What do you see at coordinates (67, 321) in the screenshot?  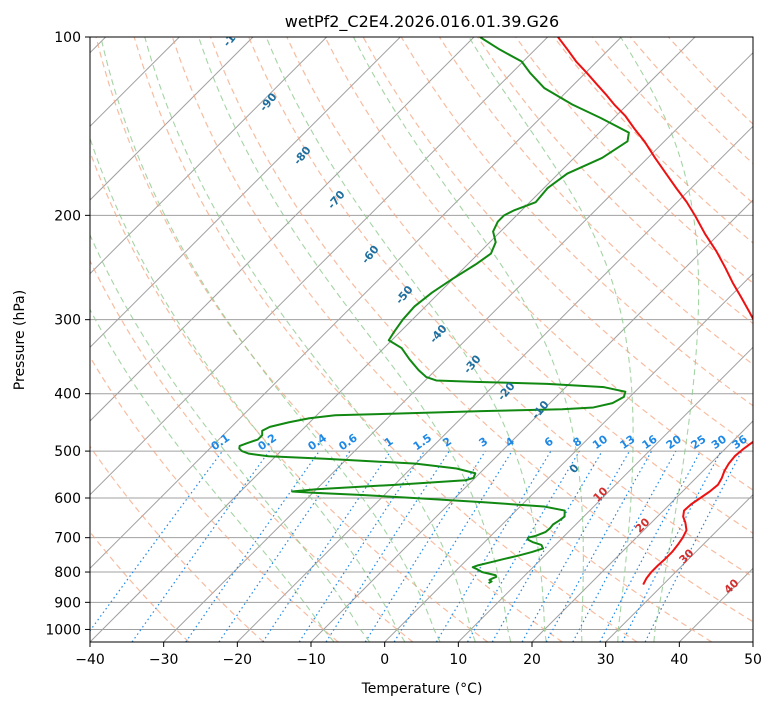 I see `y-tick-label: 300` at bounding box center [67, 321].